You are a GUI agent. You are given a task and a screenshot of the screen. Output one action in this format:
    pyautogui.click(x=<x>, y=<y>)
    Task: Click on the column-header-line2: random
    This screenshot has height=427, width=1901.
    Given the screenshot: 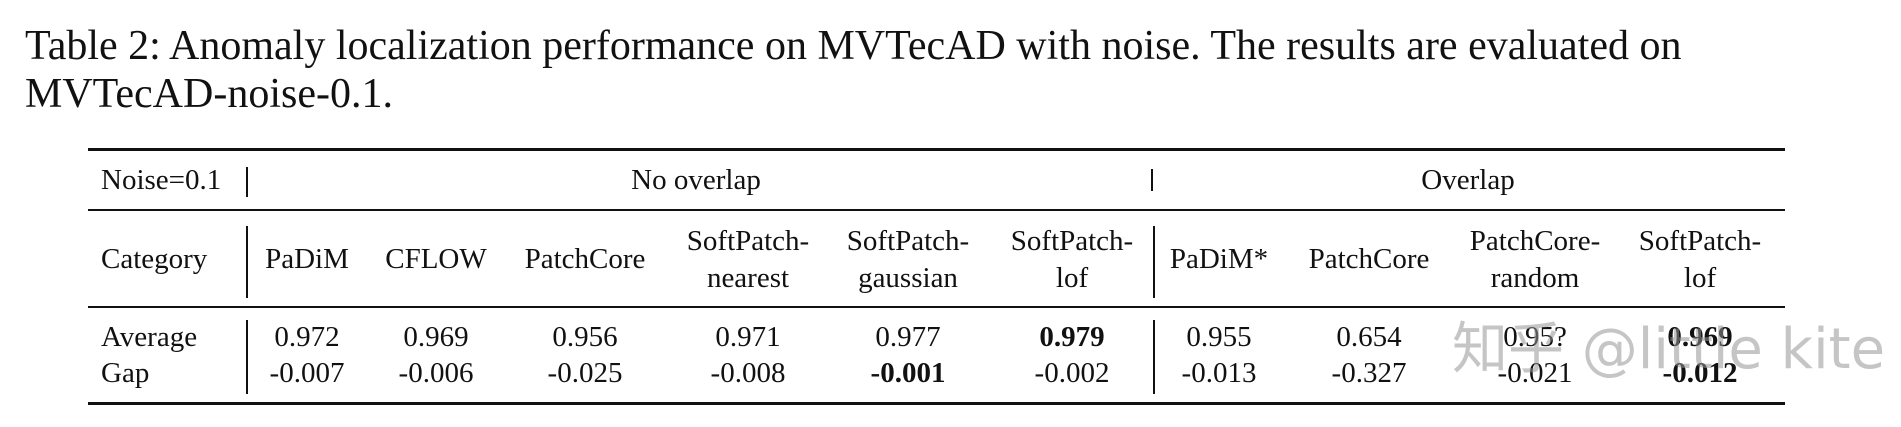 What is the action you would take?
    pyautogui.click(x=1535, y=278)
    